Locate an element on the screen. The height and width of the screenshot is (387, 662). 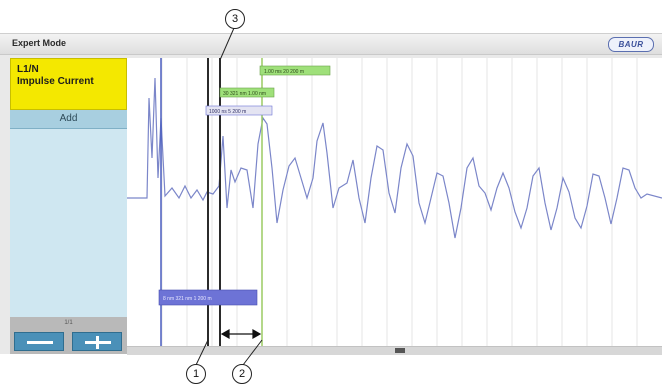
add-button: Add is located at coordinates (68, 119).